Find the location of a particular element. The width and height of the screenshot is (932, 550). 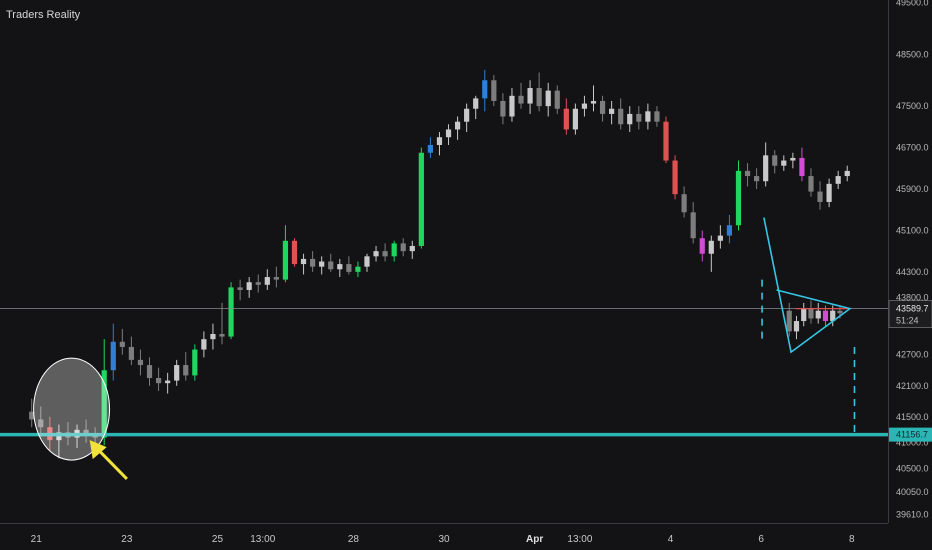

price-tick-label: 43800.0 is located at coordinates (912, 298).